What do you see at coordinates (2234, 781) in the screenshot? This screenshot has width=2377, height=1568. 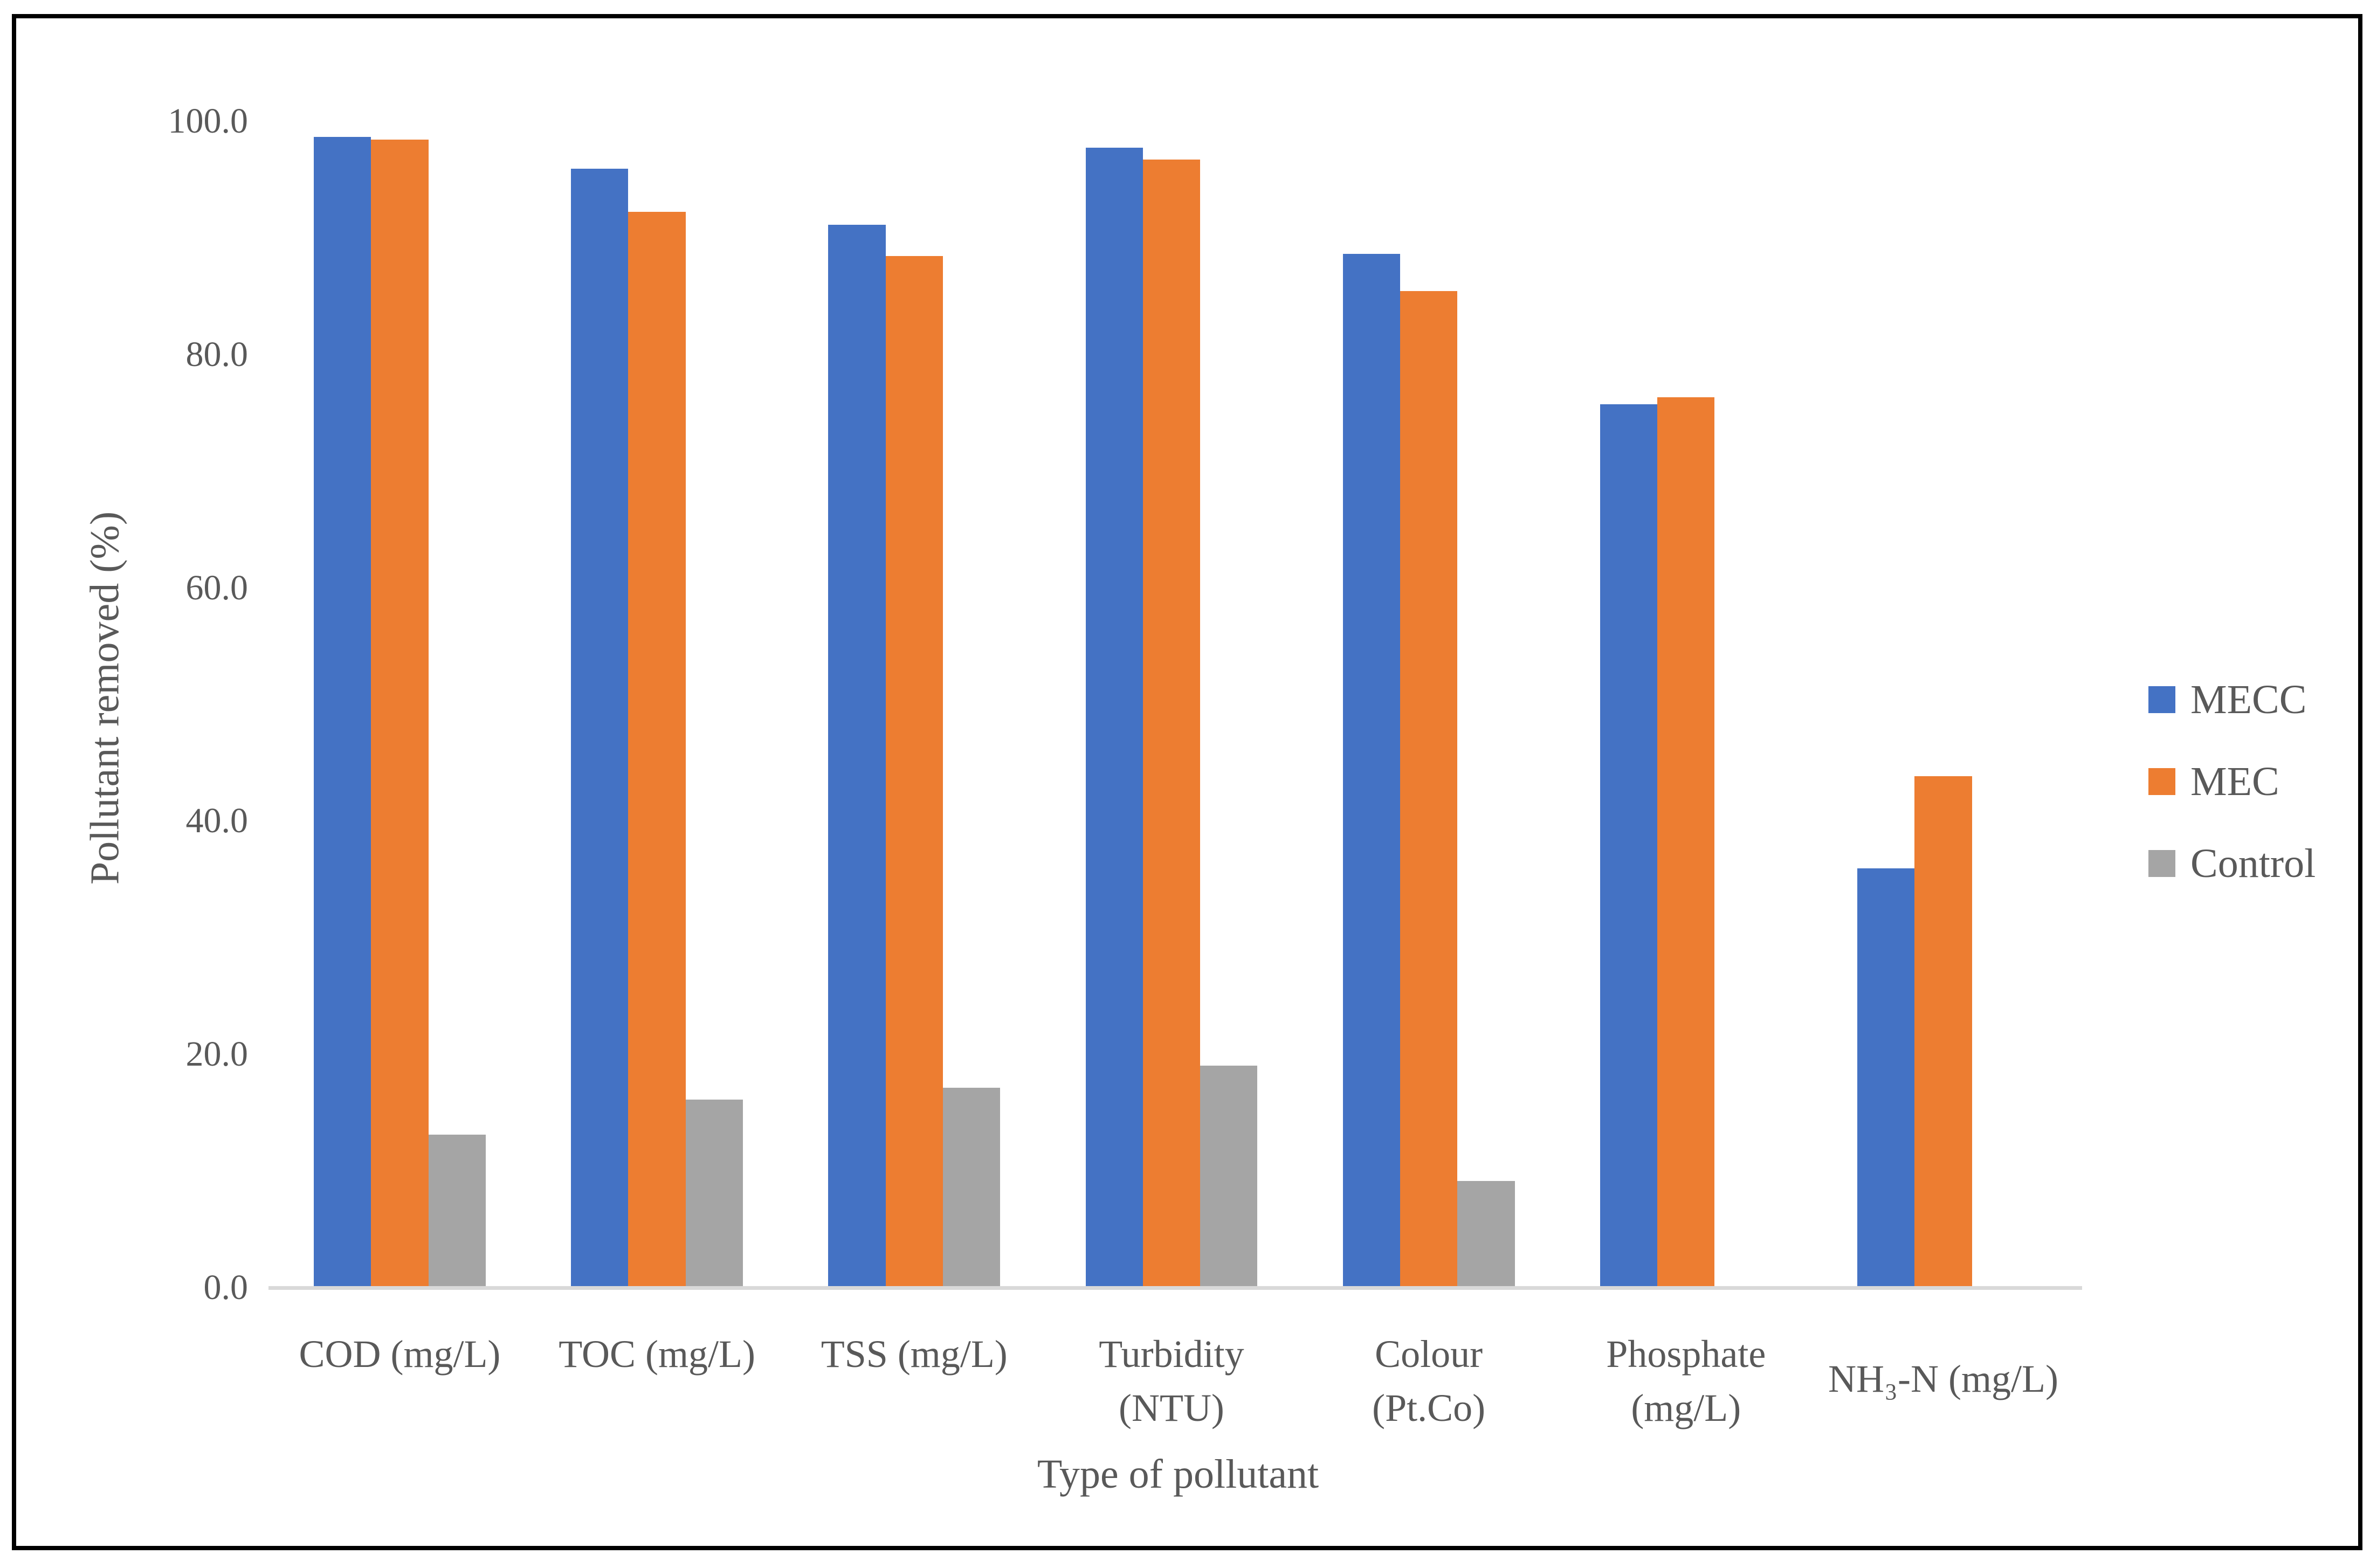 I see `legend-label: MEC` at bounding box center [2234, 781].